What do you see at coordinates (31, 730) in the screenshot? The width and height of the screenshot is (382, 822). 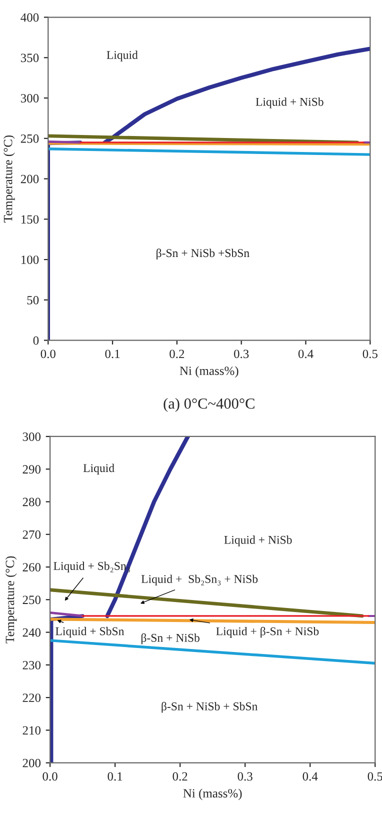 I see `y-tick-label: 210` at bounding box center [31, 730].